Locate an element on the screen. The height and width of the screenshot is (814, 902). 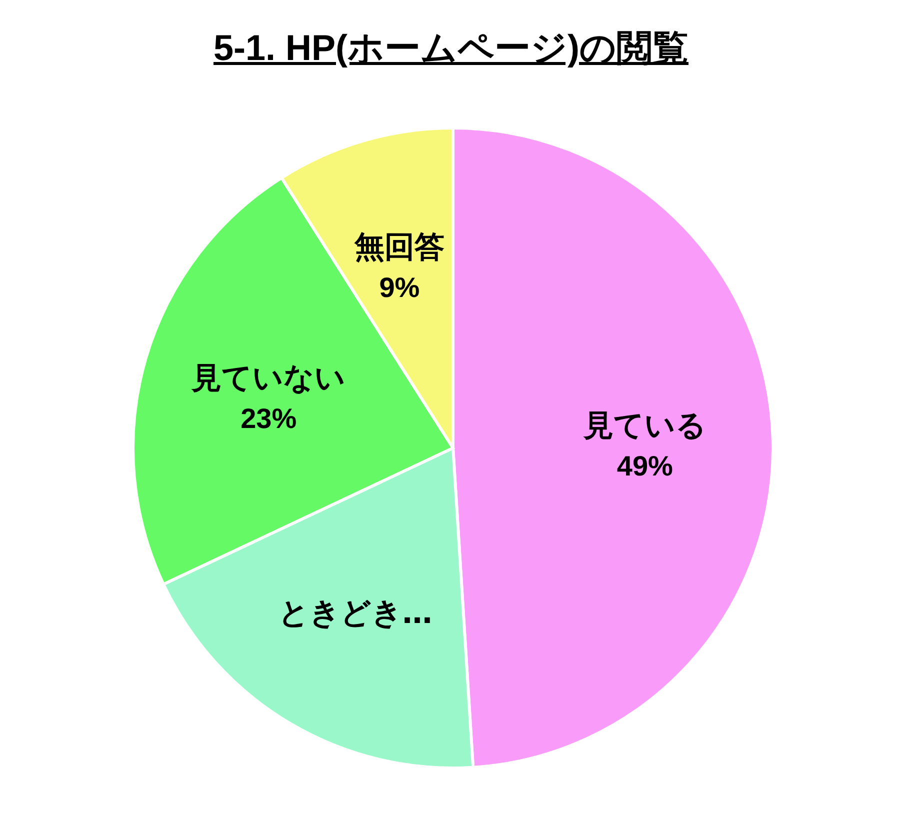
slice-label: 見ていない is located at coordinates (268, 378).